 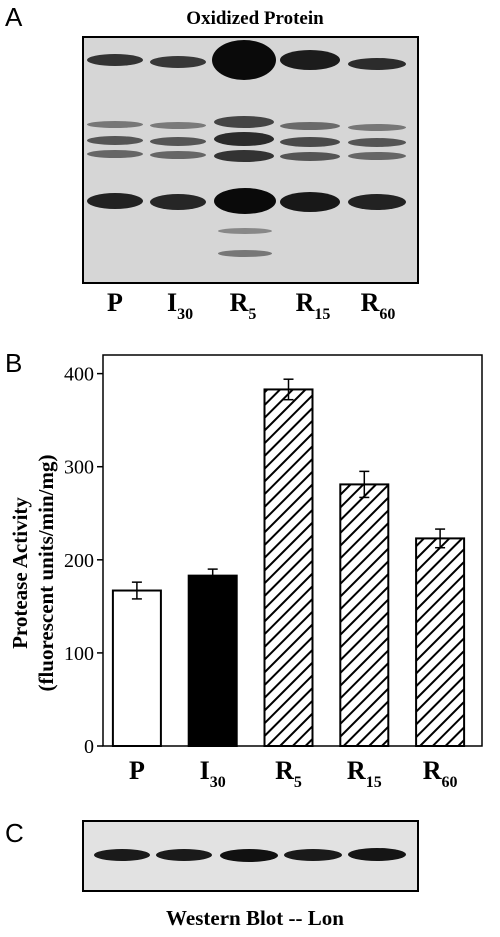 What do you see at coordinates (255, 18) in the screenshot?
I see `oxidized-protein-title: Oxidized Protein` at bounding box center [255, 18].